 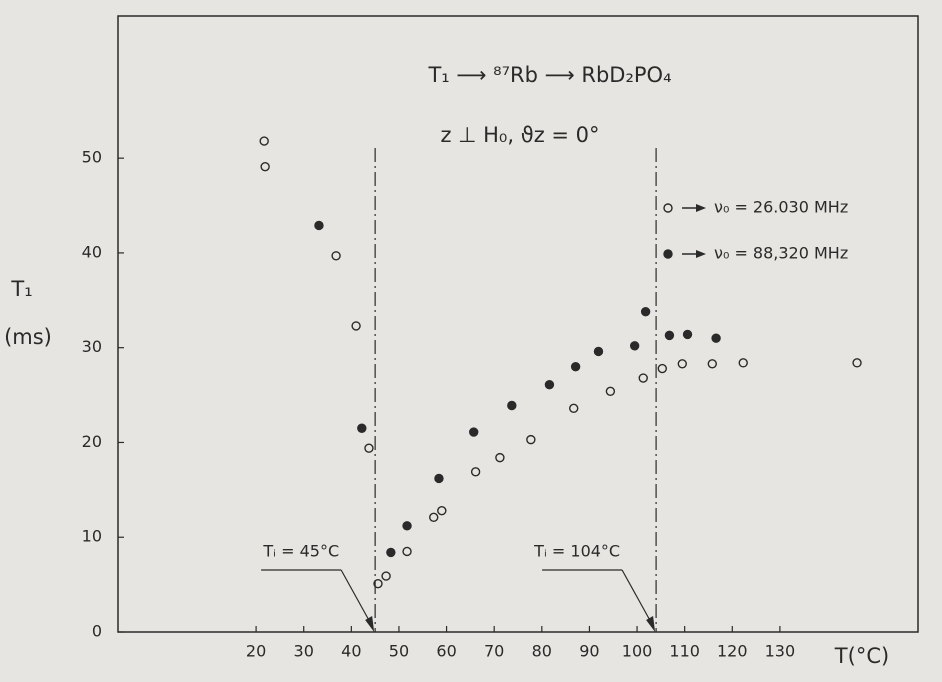 I want to click on x-axis-label: T(°C), so click(x=861, y=656).